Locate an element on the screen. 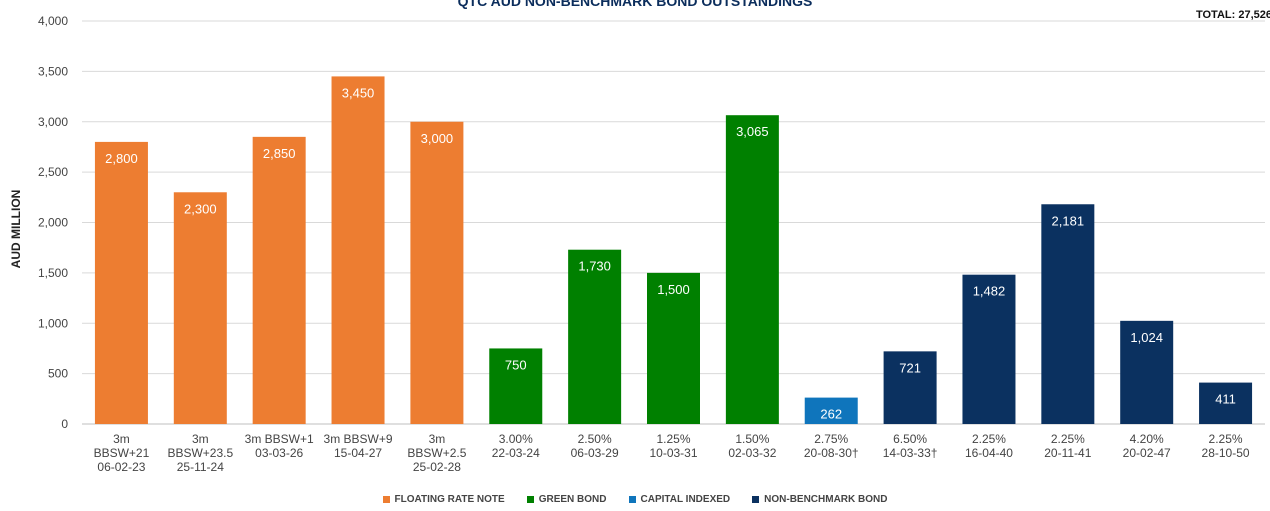 The image size is (1270, 511). x-tick-label: BBSW+23.5 is located at coordinates (200, 453).